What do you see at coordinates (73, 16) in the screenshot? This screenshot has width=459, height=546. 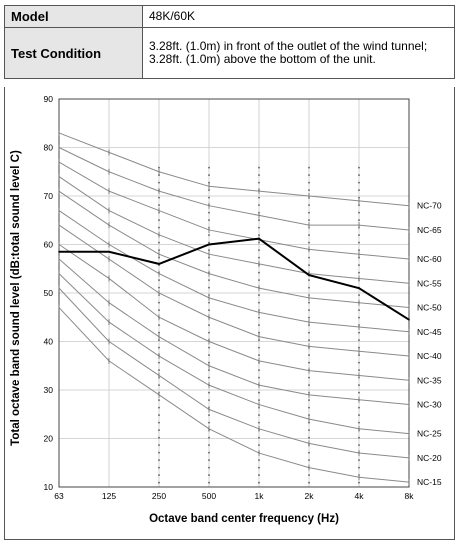 I see `model-label: Model` at bounding box center [73, 16].